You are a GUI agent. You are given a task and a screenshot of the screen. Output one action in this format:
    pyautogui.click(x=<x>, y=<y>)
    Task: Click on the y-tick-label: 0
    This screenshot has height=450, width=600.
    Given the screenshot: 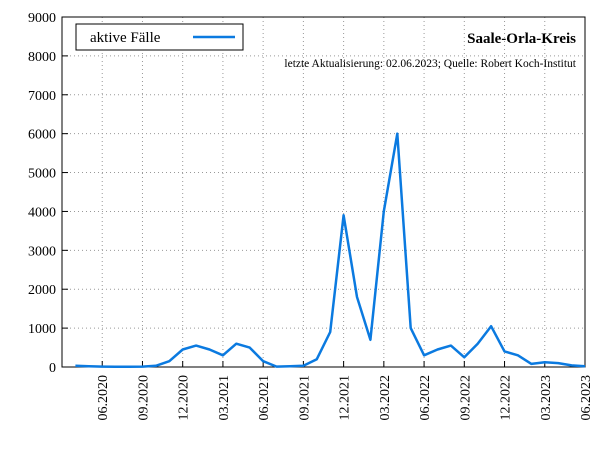 What is the action you would take?
    pyautogui.click(x=52, y=368)
    